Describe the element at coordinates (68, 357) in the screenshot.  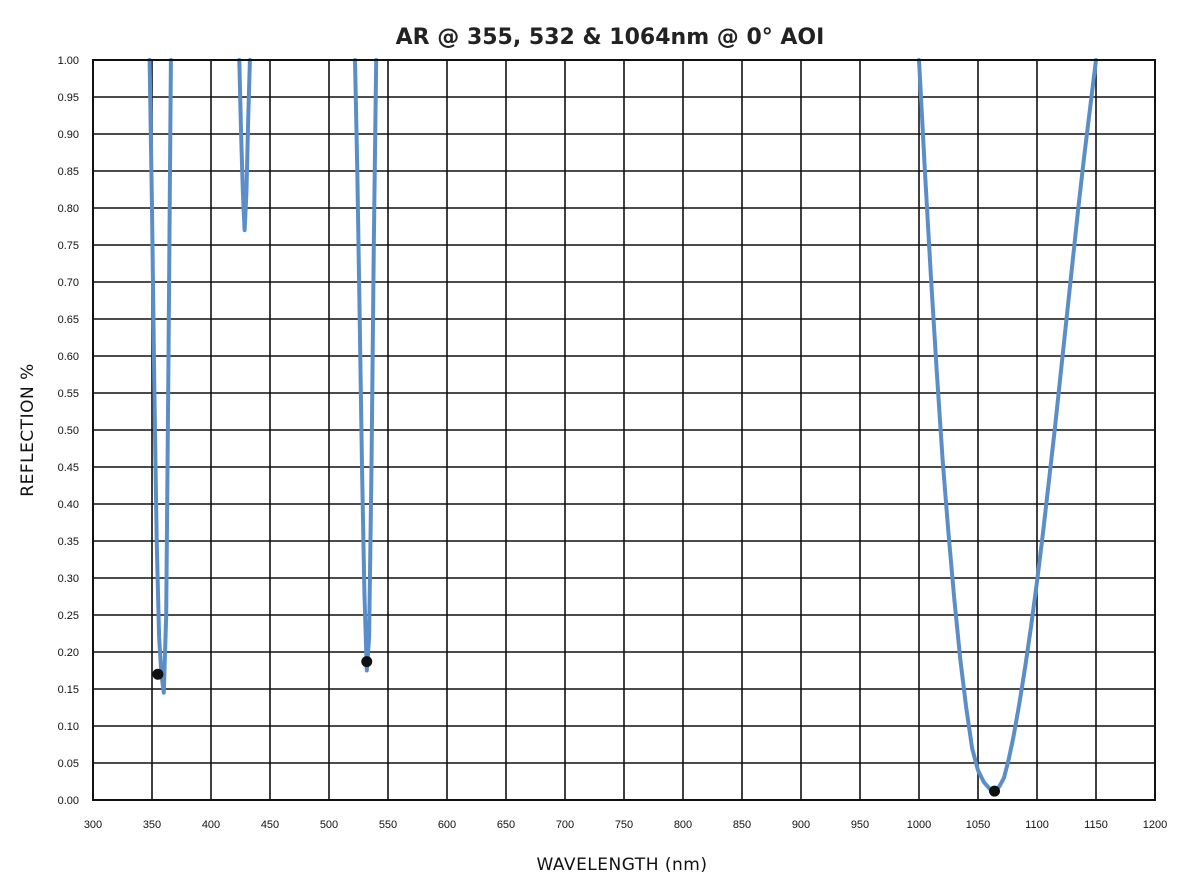
I see `y-tick-label: 0.60` at that location.